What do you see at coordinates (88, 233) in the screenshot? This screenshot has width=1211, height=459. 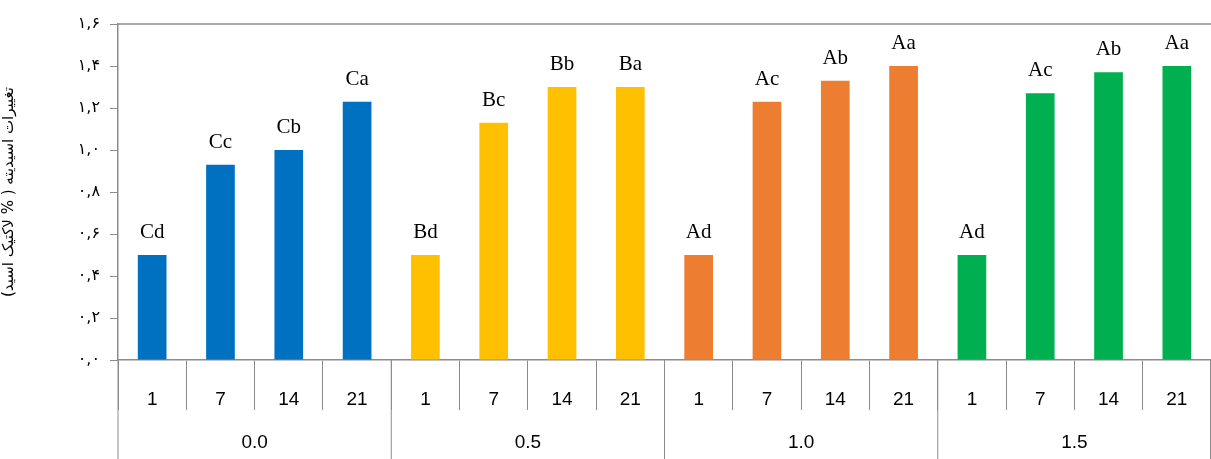 I see `y-tick-label: ۰,۶` at bounding box center [88, 233].